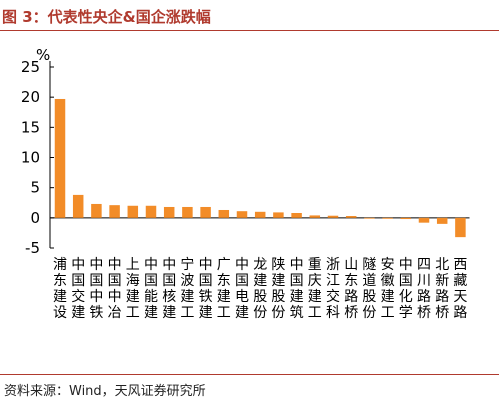 The image size is (499, 404). I want to click on x-category-label: 山东路桥, so click(351, 289).